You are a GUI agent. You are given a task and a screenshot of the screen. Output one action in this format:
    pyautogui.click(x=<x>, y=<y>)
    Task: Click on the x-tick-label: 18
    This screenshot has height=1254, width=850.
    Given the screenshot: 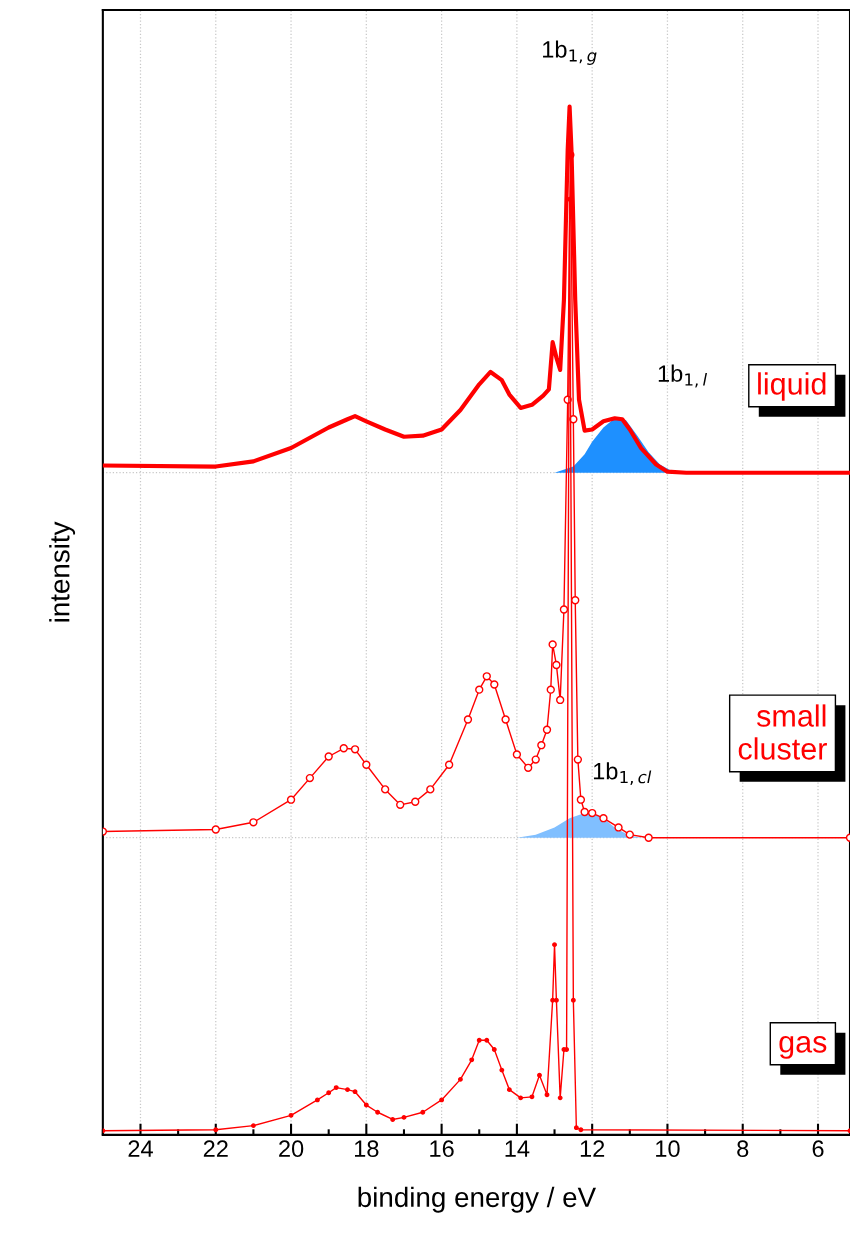 What is the action you would take?
    pyautogui.click(x=367, y=1149)
    